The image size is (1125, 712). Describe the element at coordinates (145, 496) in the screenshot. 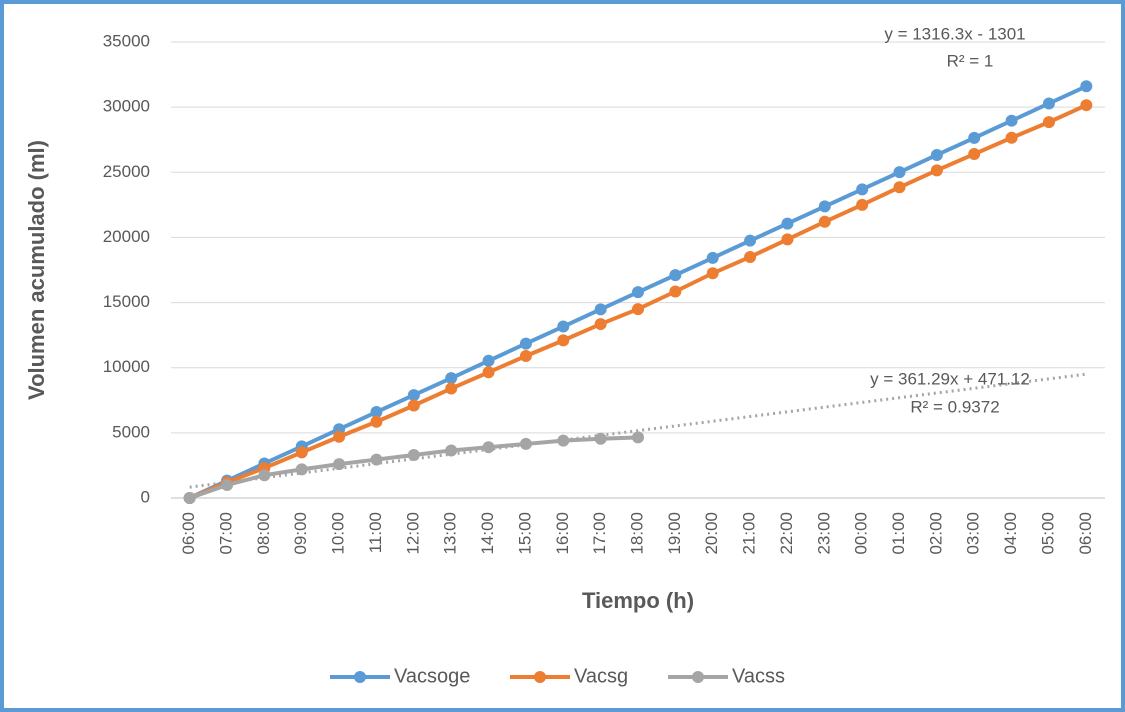

I see `y-tick-label: 0` at that location.